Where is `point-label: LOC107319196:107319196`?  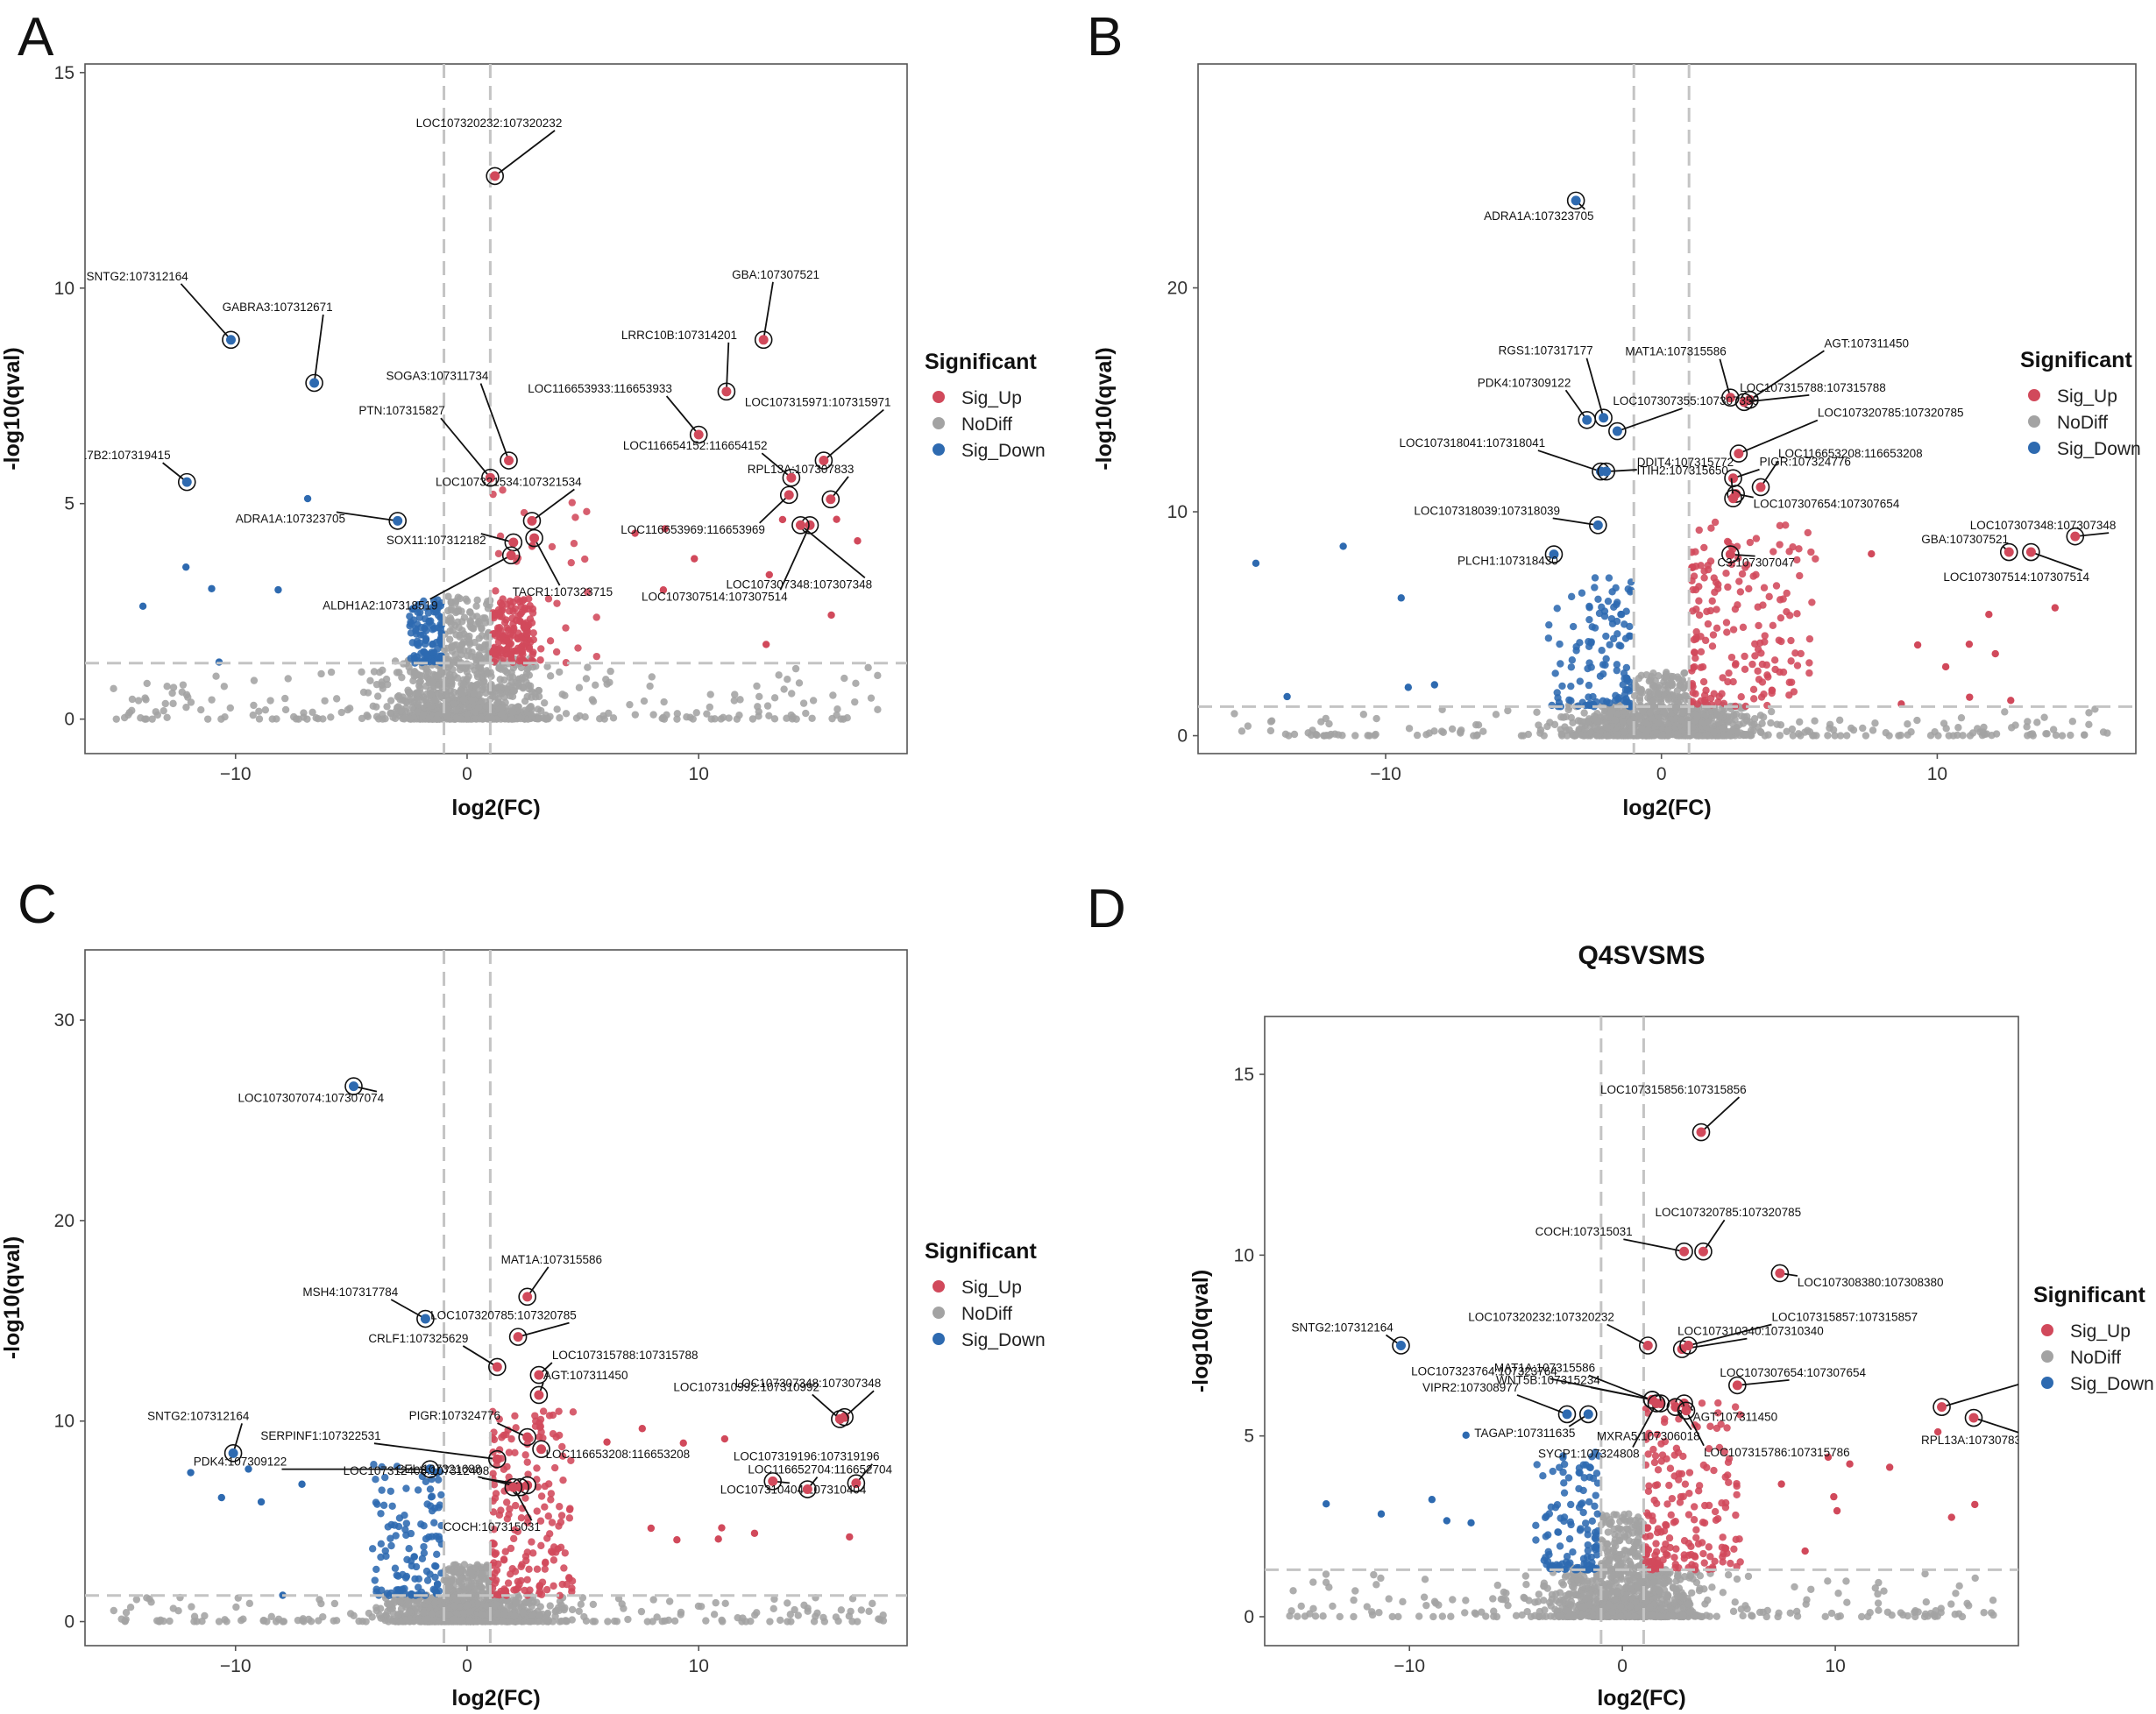
point-label: LOC107319196:107319196 is located at coordinates (807, 1456).